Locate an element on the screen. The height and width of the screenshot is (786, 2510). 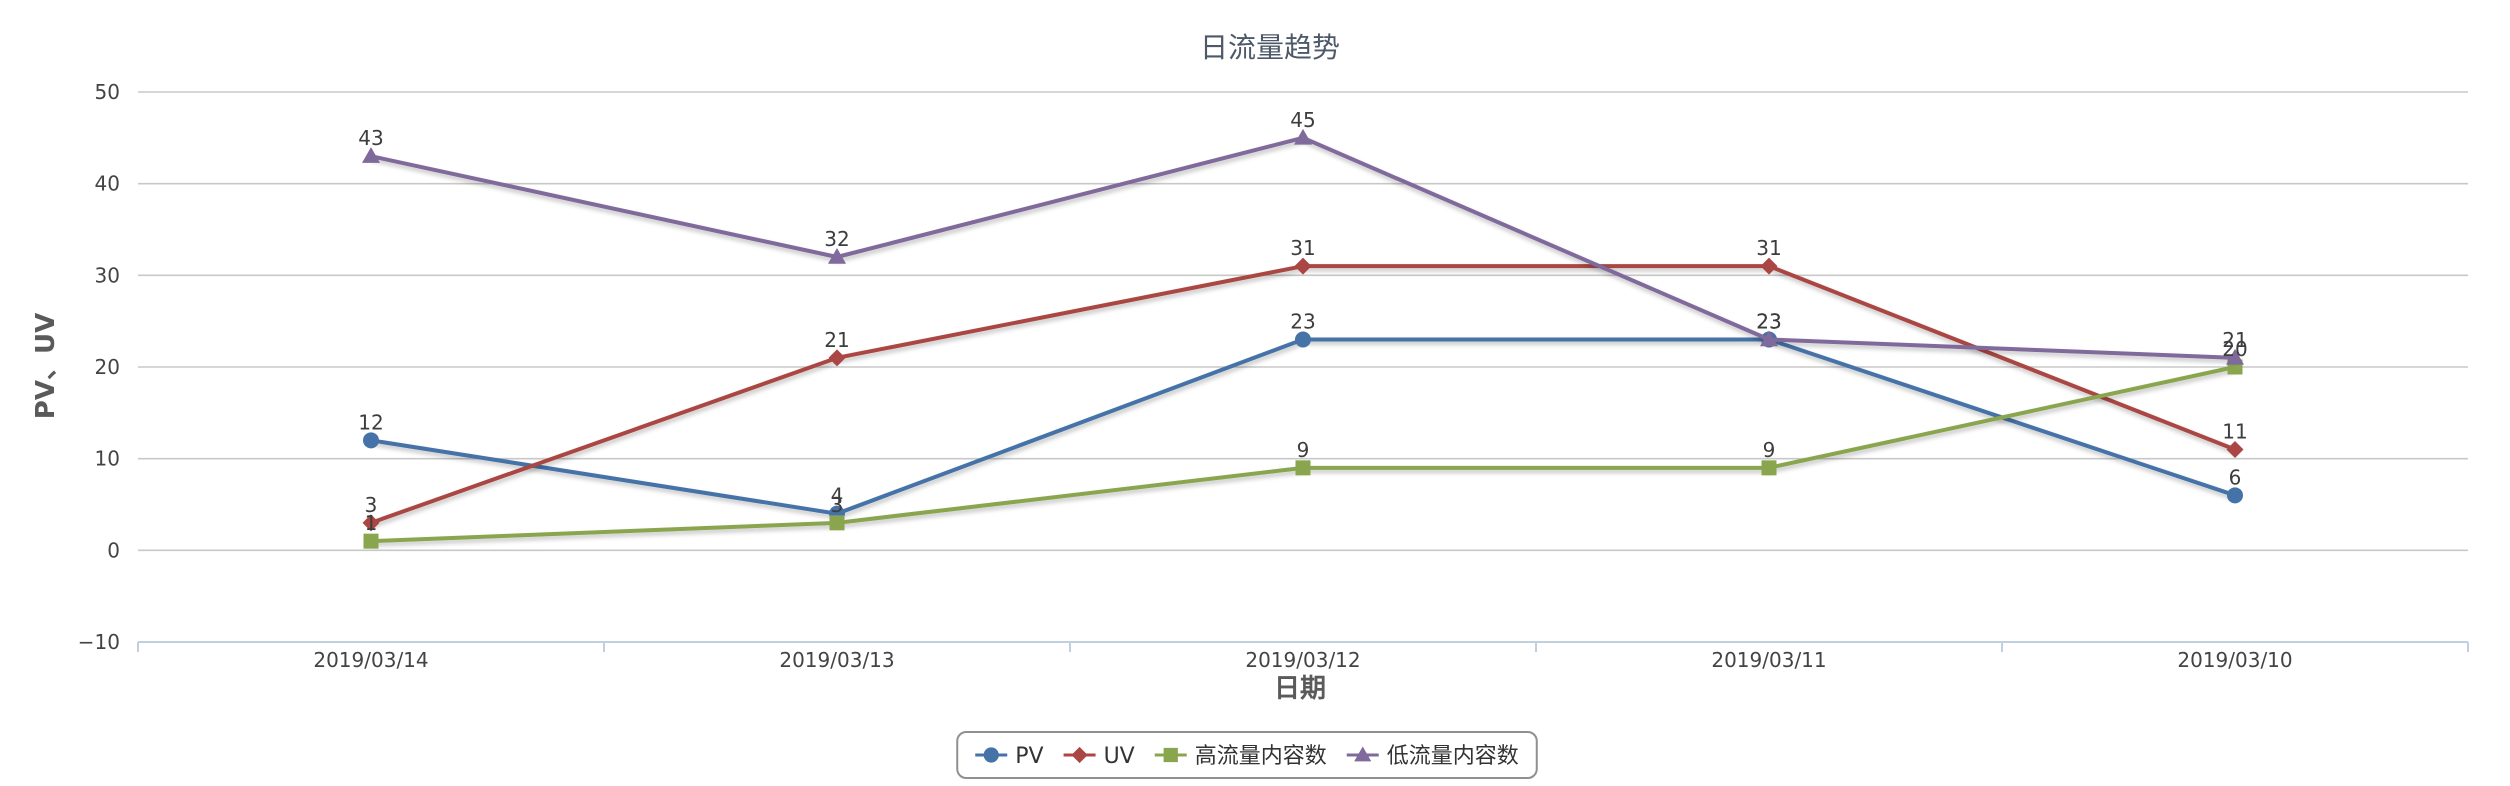
series-2-data-label: 11 is located at coordinates (2234, 432).